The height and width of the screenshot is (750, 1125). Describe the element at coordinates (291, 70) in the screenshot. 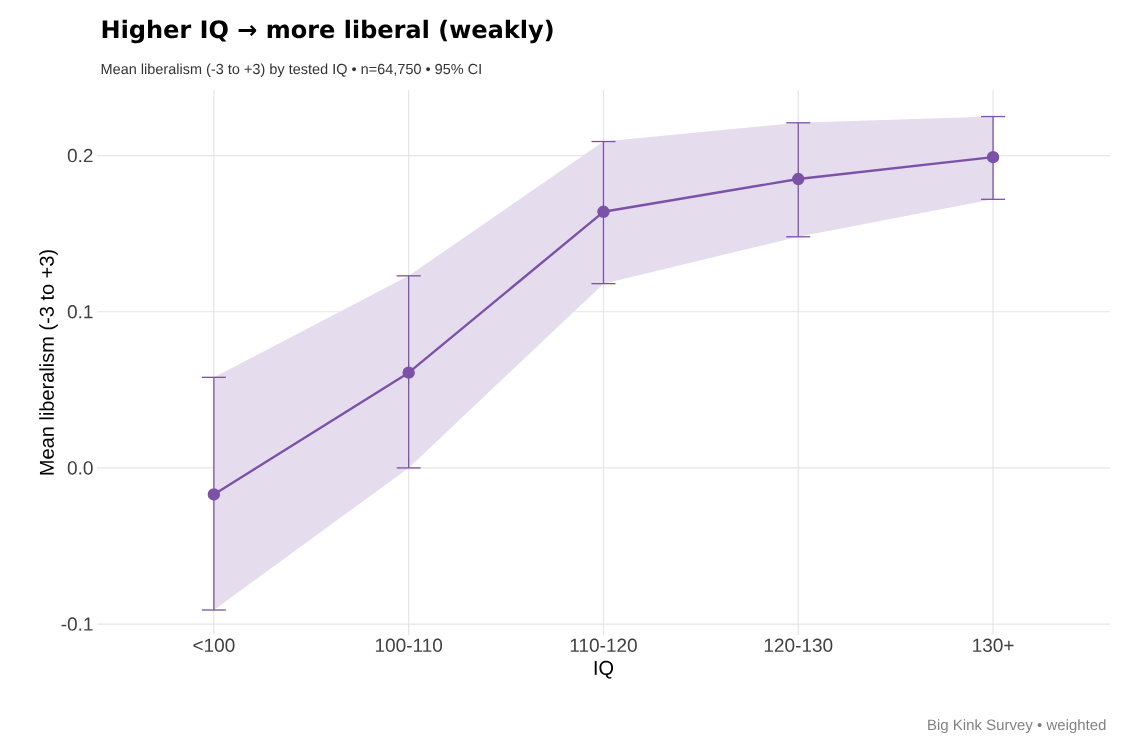

I see `chart-subtitle: Mean liberalism (-3 to +3) by tested IQ • n=64,750 • 95% CI` at that location.